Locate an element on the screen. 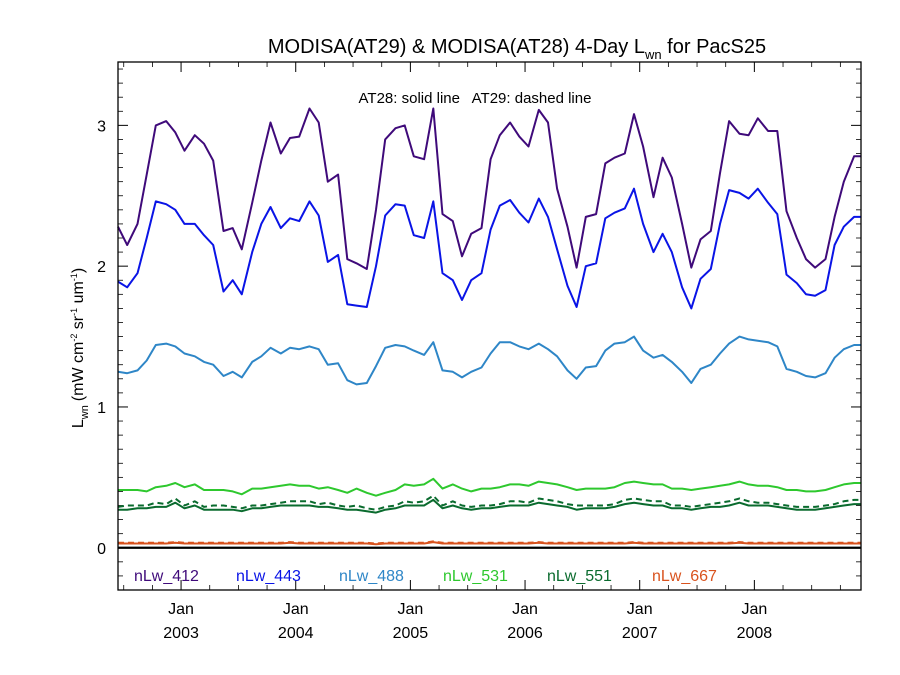 The image size is (900, 675). y-tick-labels: 0 1 2 3 is located at coordinates (101, 337).